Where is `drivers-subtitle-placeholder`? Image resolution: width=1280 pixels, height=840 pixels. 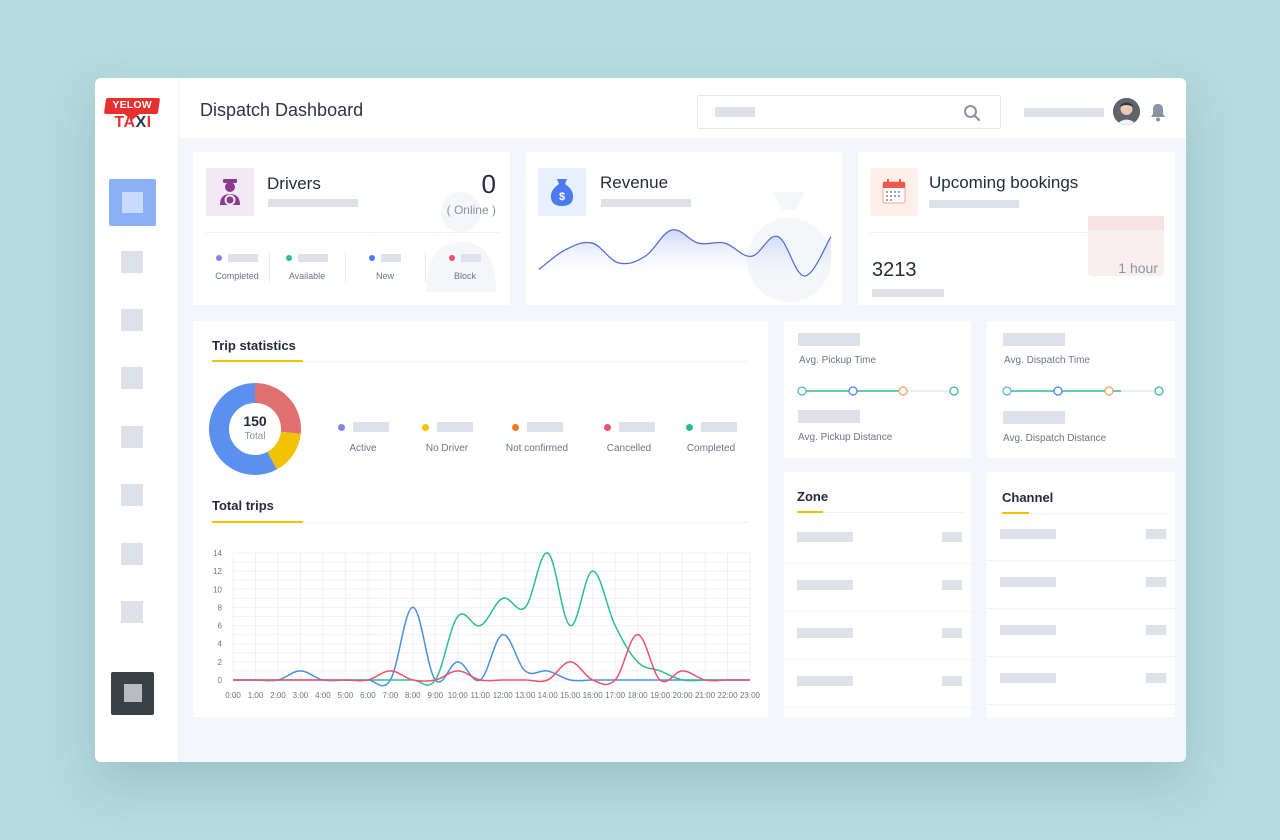 drivers-subtitle-placeholder is located at coordinates (313, 203).